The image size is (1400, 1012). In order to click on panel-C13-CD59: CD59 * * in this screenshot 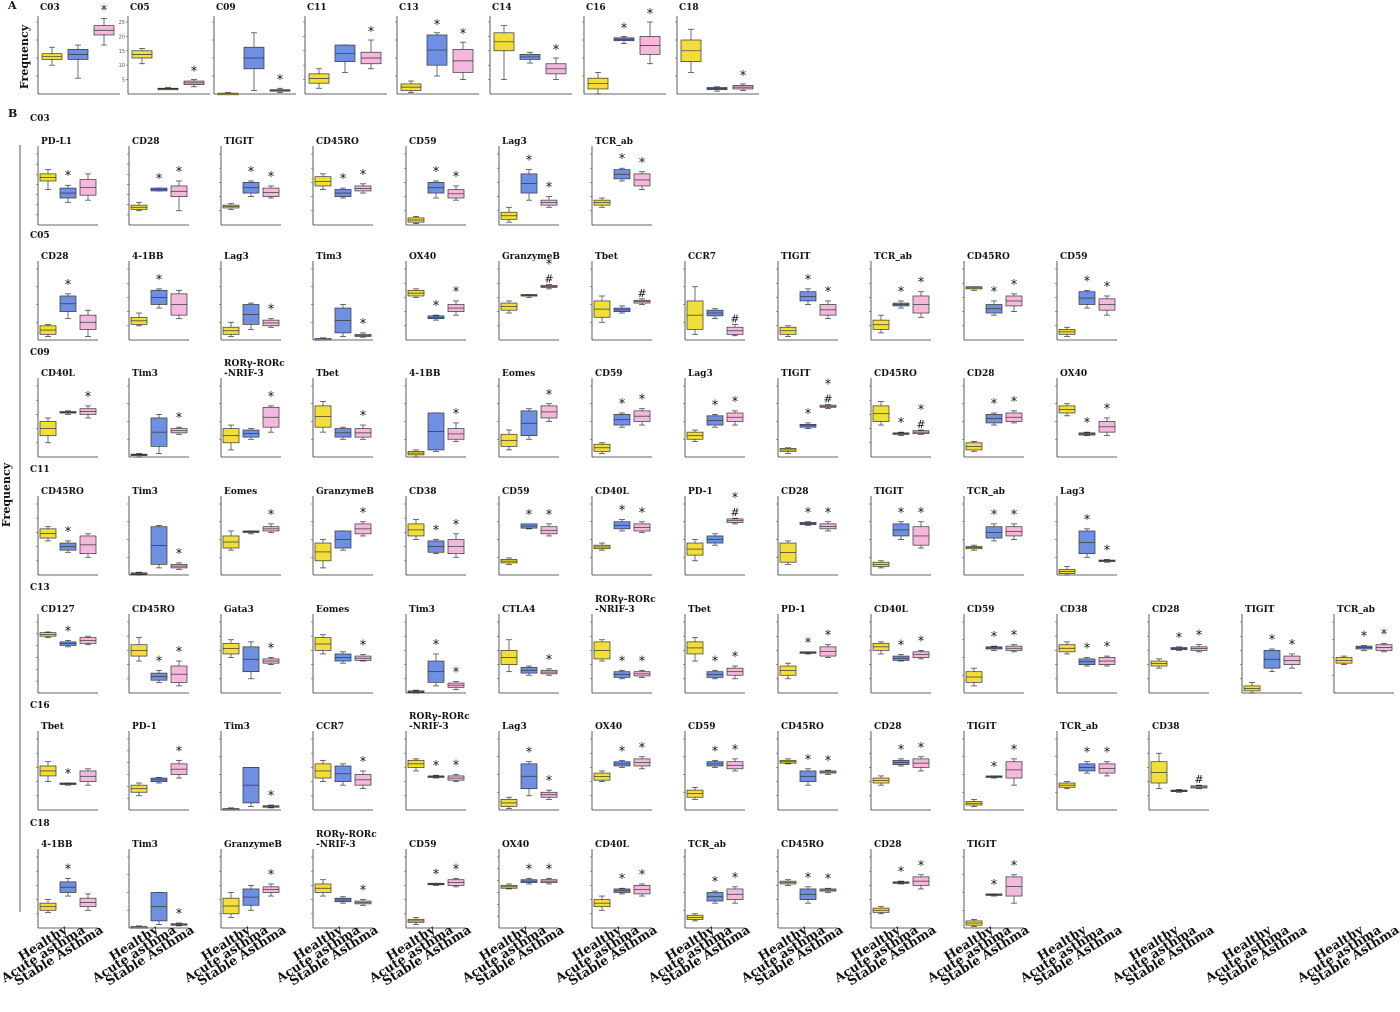, I will do `click(993, 649)`.